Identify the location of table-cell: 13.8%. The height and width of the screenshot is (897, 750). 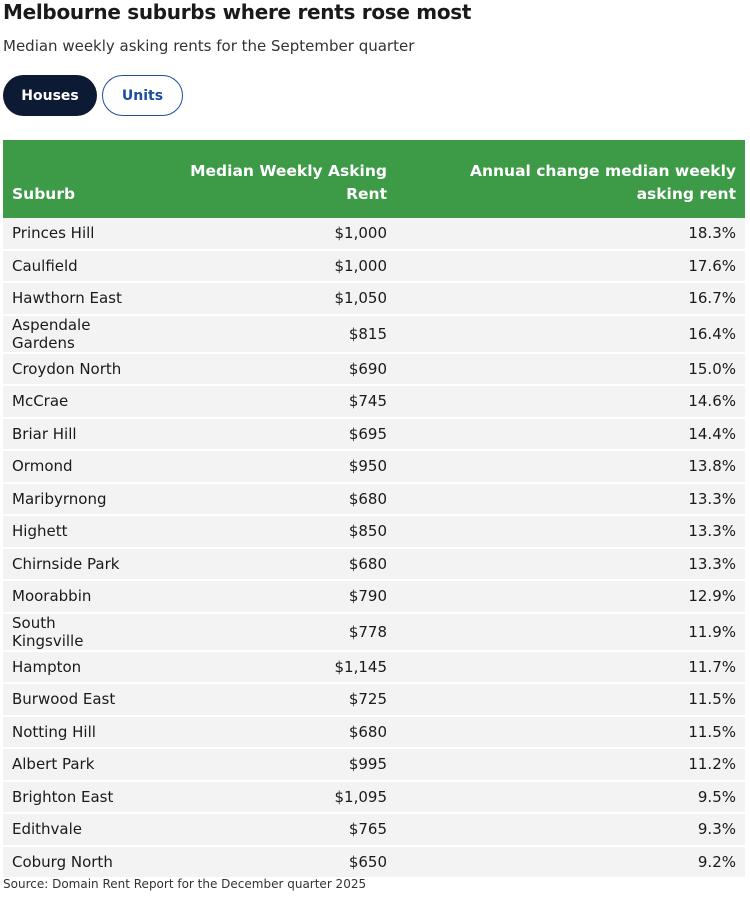
(570, 467).